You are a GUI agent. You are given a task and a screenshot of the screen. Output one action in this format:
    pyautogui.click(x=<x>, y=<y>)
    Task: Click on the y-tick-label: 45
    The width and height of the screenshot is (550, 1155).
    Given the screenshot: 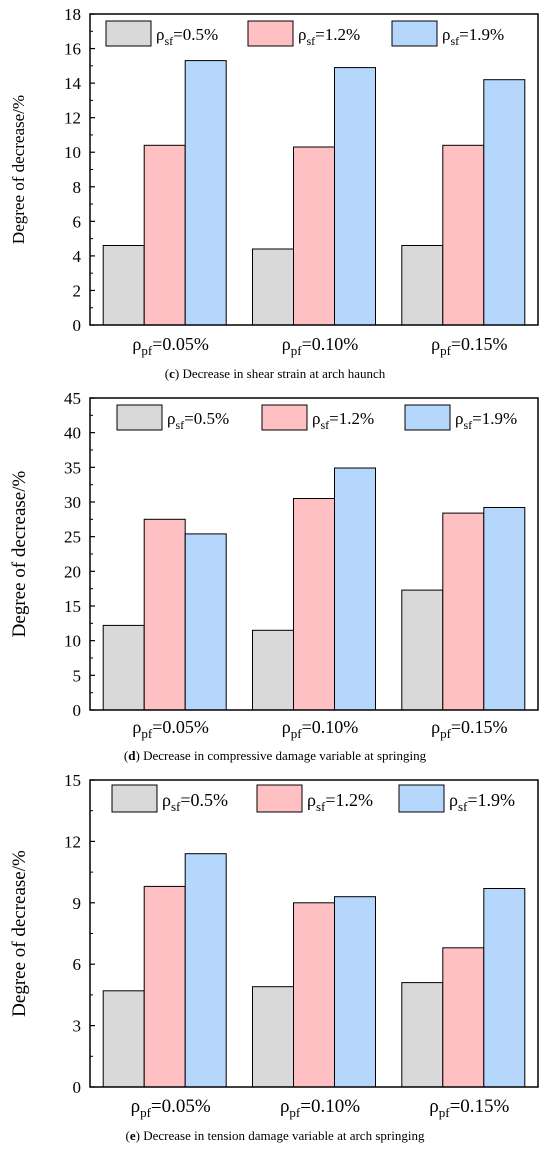 What is the action you would take?
    pyautogui.click(x=72, y=398)
    